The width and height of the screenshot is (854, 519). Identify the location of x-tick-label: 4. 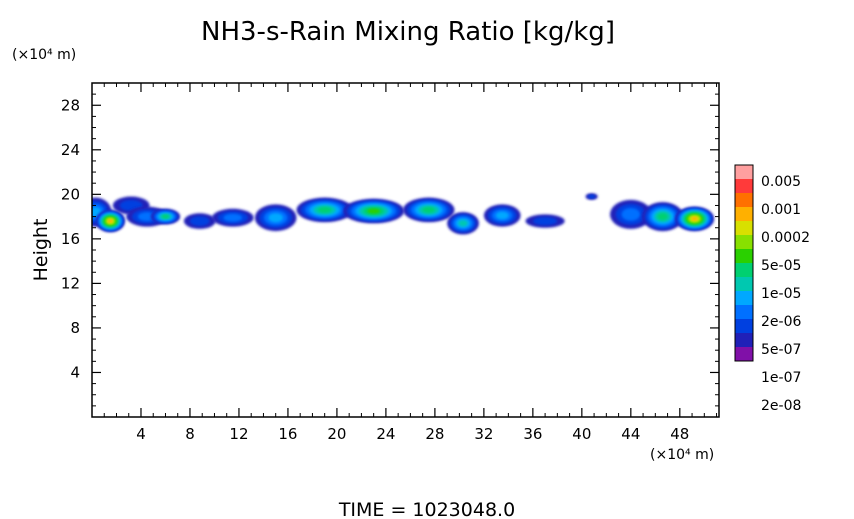
(141, 434).